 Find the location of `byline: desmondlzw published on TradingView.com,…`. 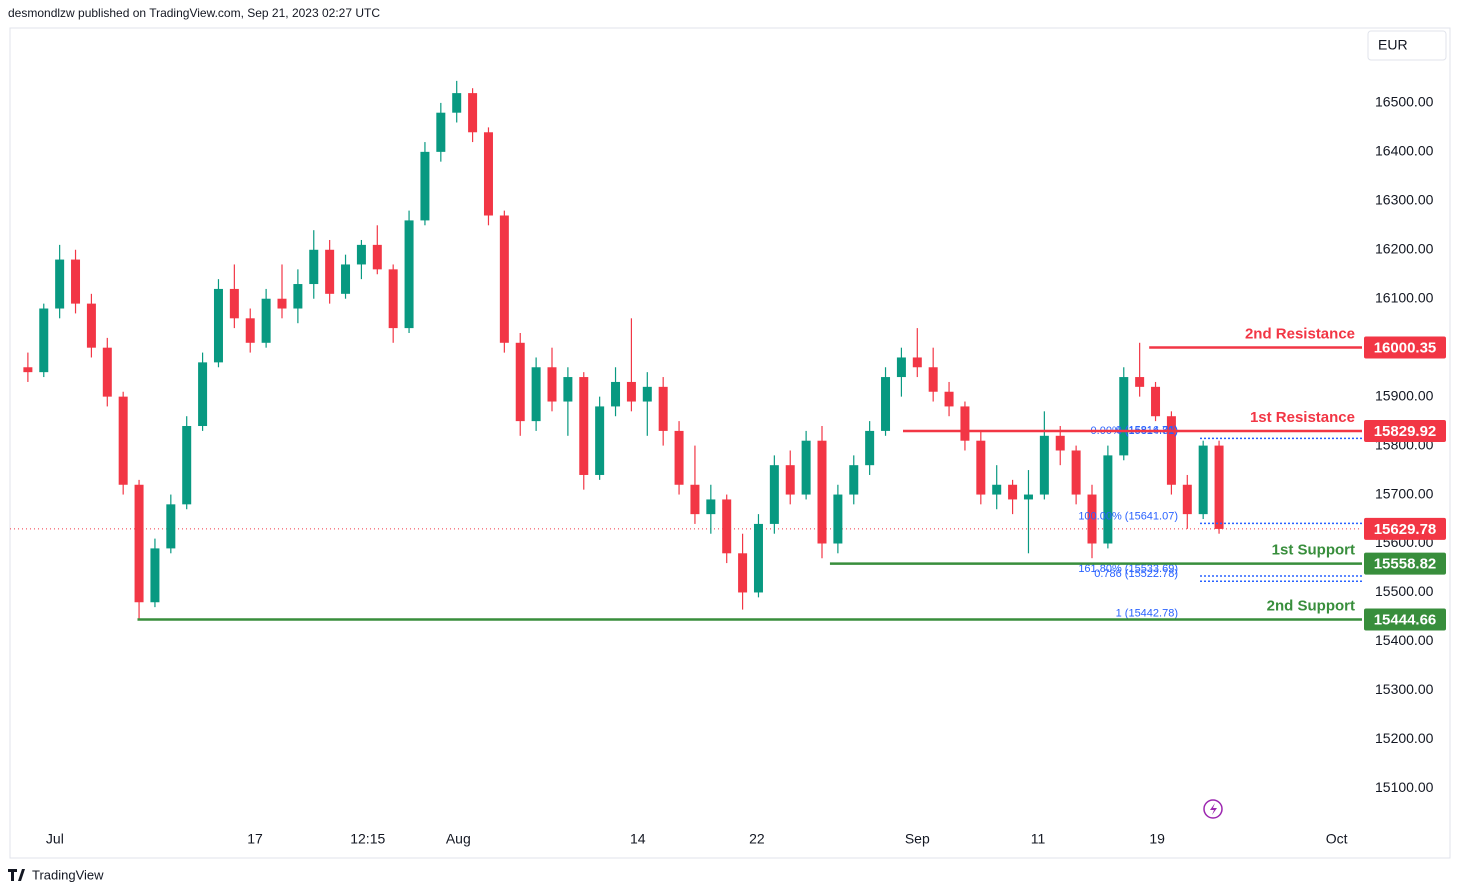

byline: desmondlzw published on TradingView.com,… is located at coordinates (194, 13).